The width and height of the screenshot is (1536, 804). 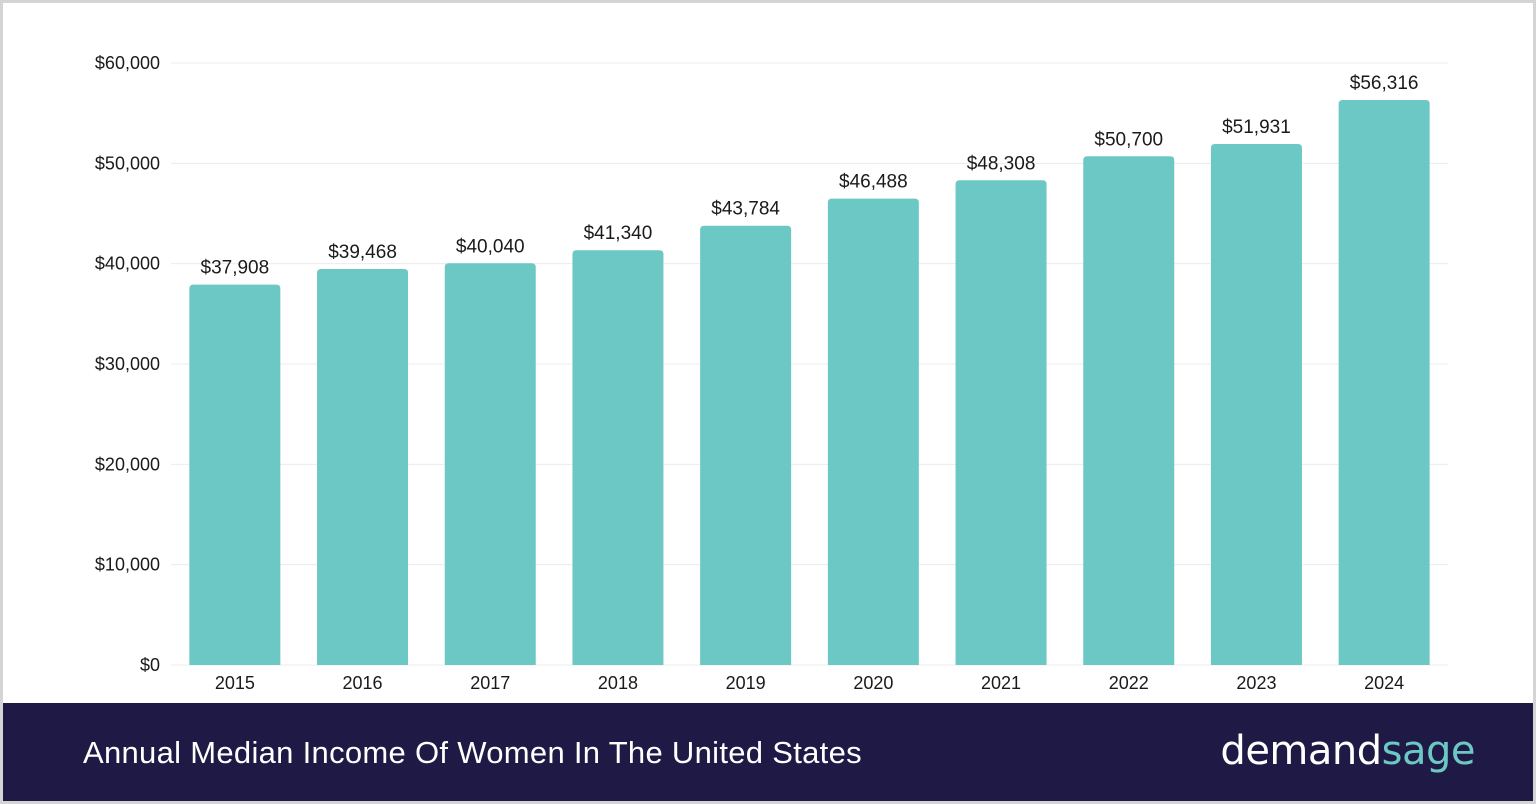 What do you see at coordinates (1428, 751) in the screenshot?
I see `brand-logo-sage: sage` at bounding box center [1428, 751].